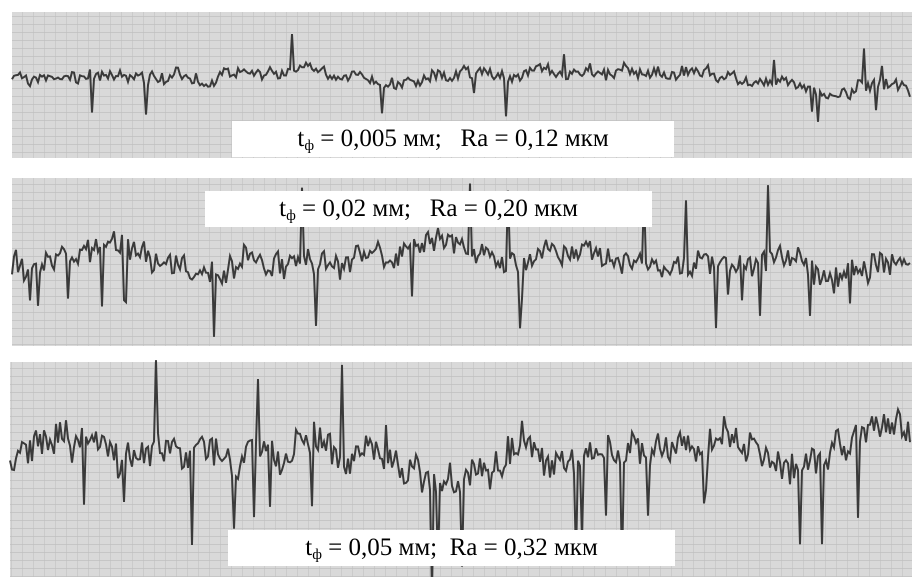 Image resolution: width=912 pixels, height=577 pixels. I want to click on label: tф = 0,02 мм; Ra = 0,20 мкм, so click(428, 209).